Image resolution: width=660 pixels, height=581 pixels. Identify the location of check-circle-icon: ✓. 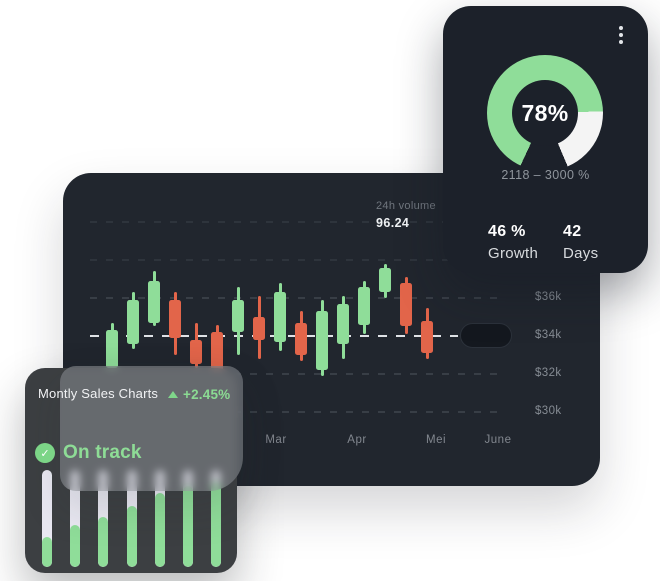
(45, 453).